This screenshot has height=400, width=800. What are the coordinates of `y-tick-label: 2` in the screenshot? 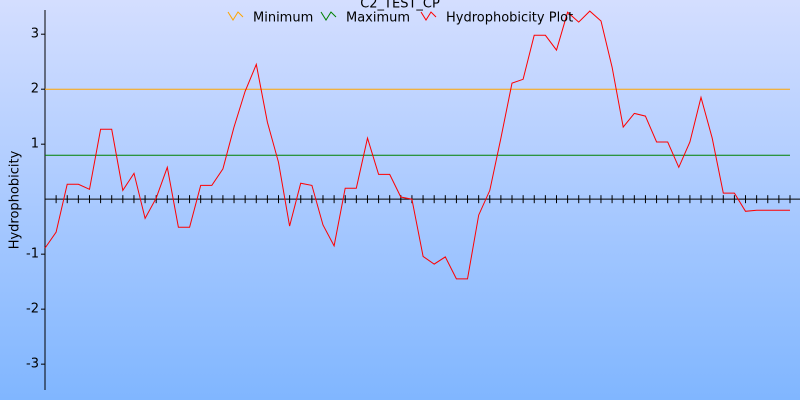 It's located at (35, 89).